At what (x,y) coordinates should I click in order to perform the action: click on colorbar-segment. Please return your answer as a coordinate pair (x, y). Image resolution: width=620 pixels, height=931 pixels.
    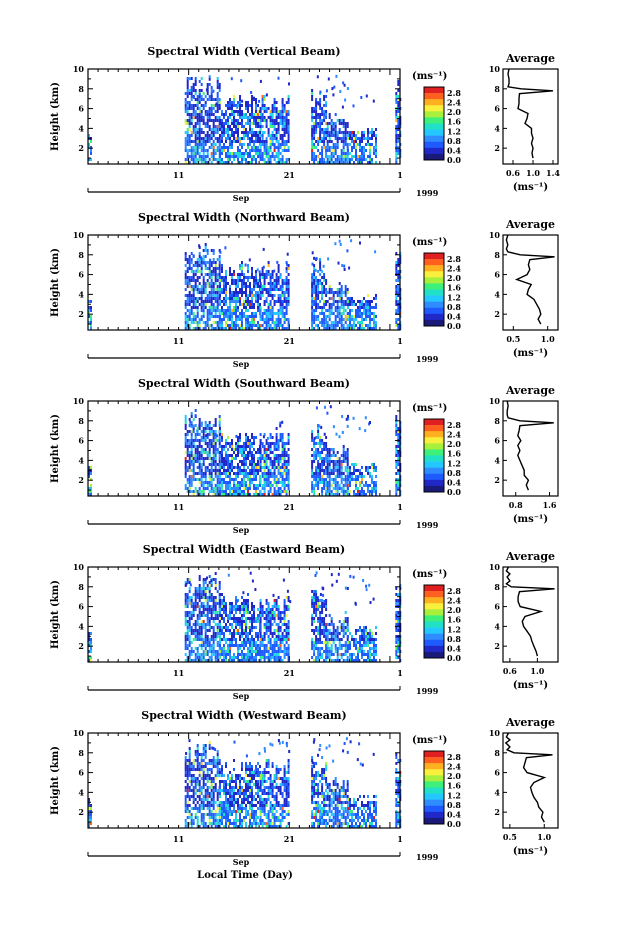
    Looking at the image, I should click on (434, 108).